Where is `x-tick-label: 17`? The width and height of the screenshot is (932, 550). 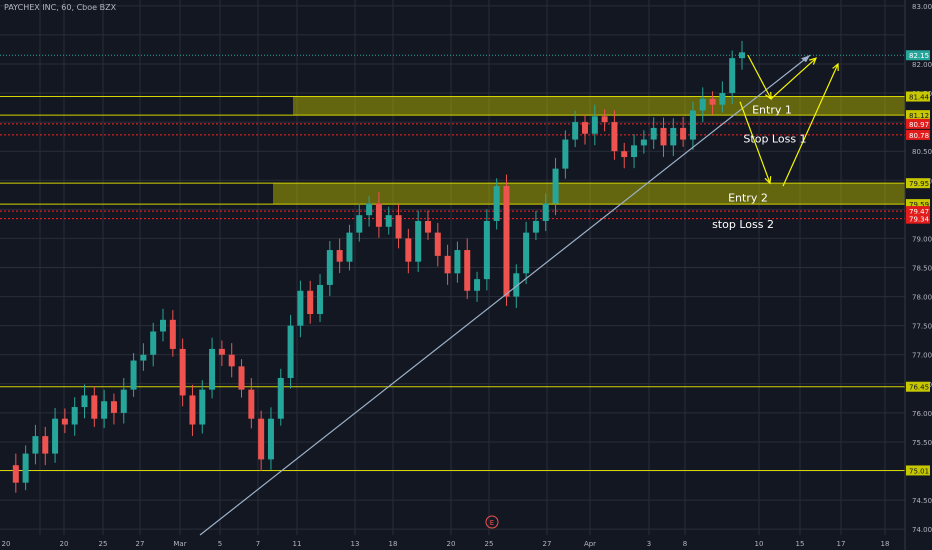 x-tick-label: 17 is located at coordinates (841, 544).